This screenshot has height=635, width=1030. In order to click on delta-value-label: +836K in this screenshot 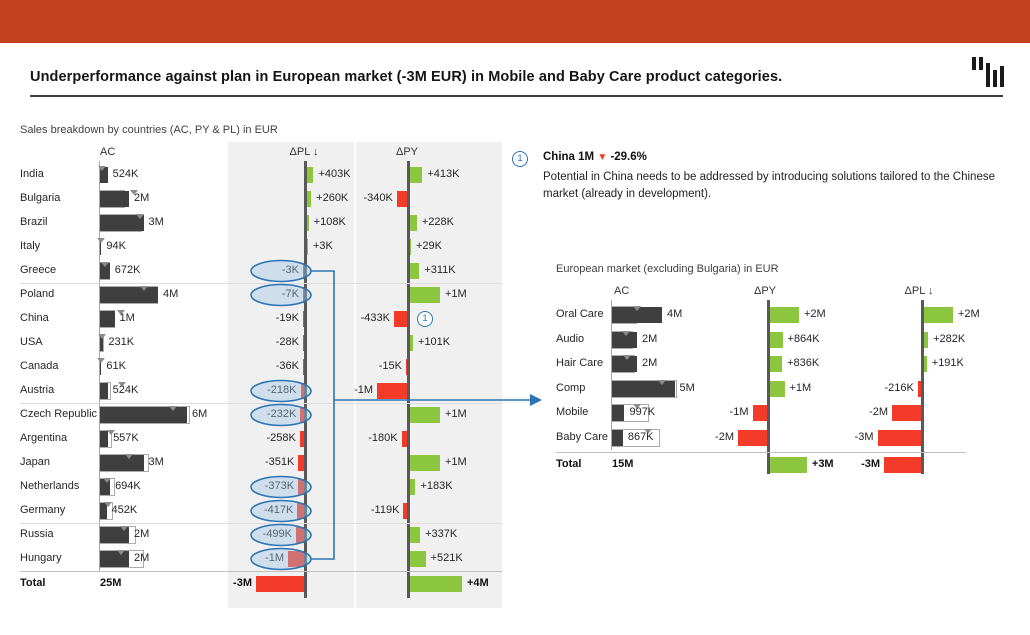, I will do `click(803, 363)`.